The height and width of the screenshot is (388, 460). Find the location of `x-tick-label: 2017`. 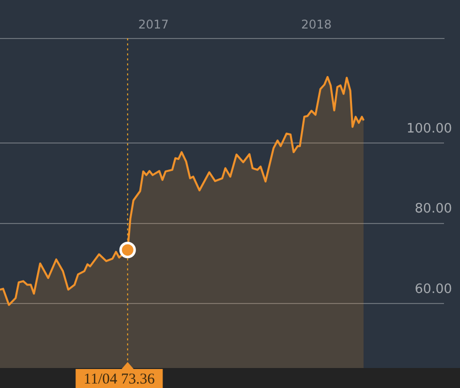

x-tick-label: 2017 is located at coordinates (153, 24).